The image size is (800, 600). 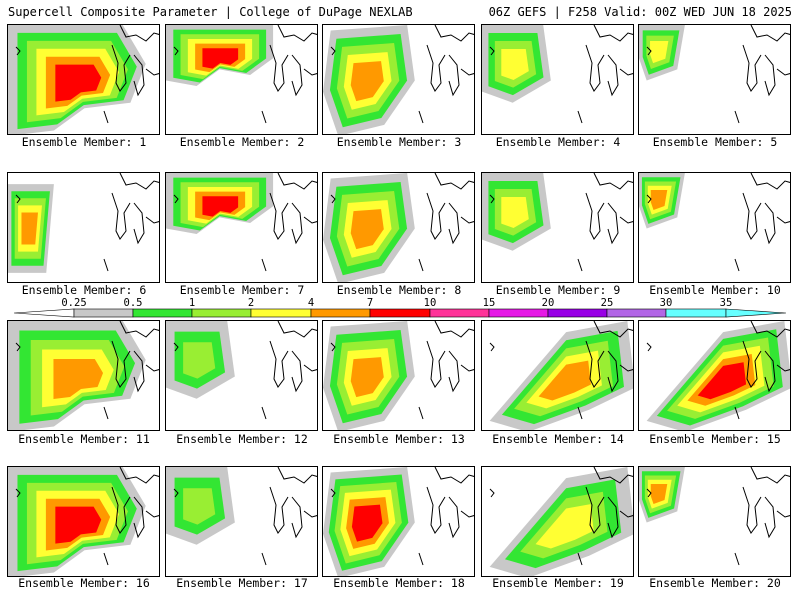 What do you see at coordinates (715, 290) in the screenshot?
I see `panel-label: Ensemble Member: 10` at bounding box center [715, 290].